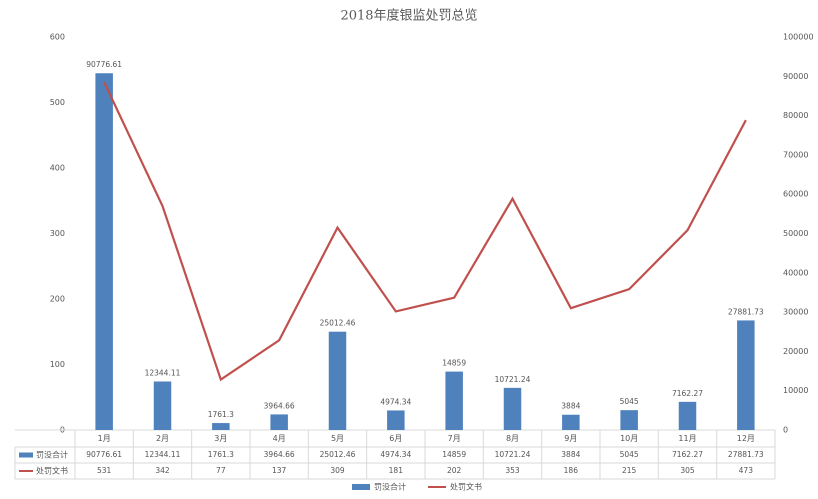  I want to click on table-value: 14859, so click(454, 454).